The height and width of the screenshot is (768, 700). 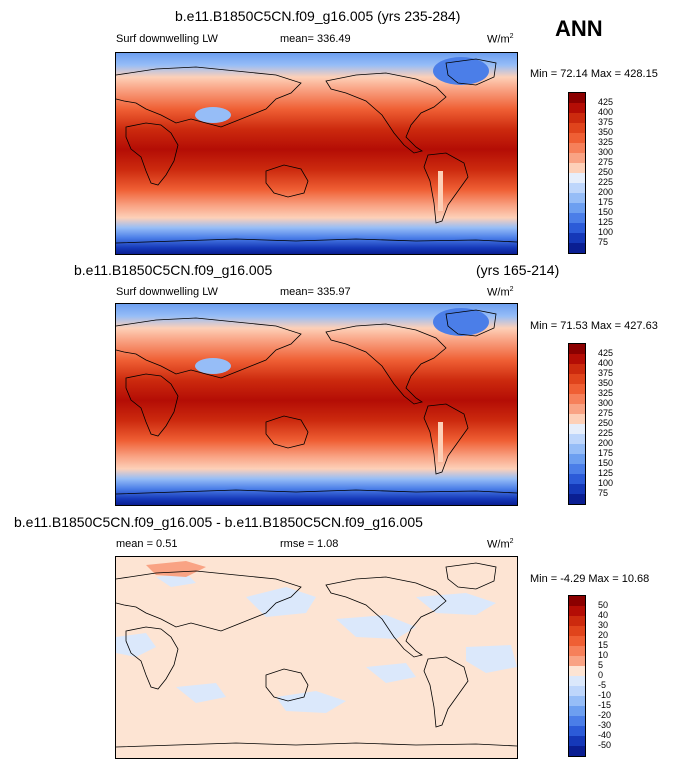 I want to click on panel1-tibet-cold, so click(x=213, y=115).